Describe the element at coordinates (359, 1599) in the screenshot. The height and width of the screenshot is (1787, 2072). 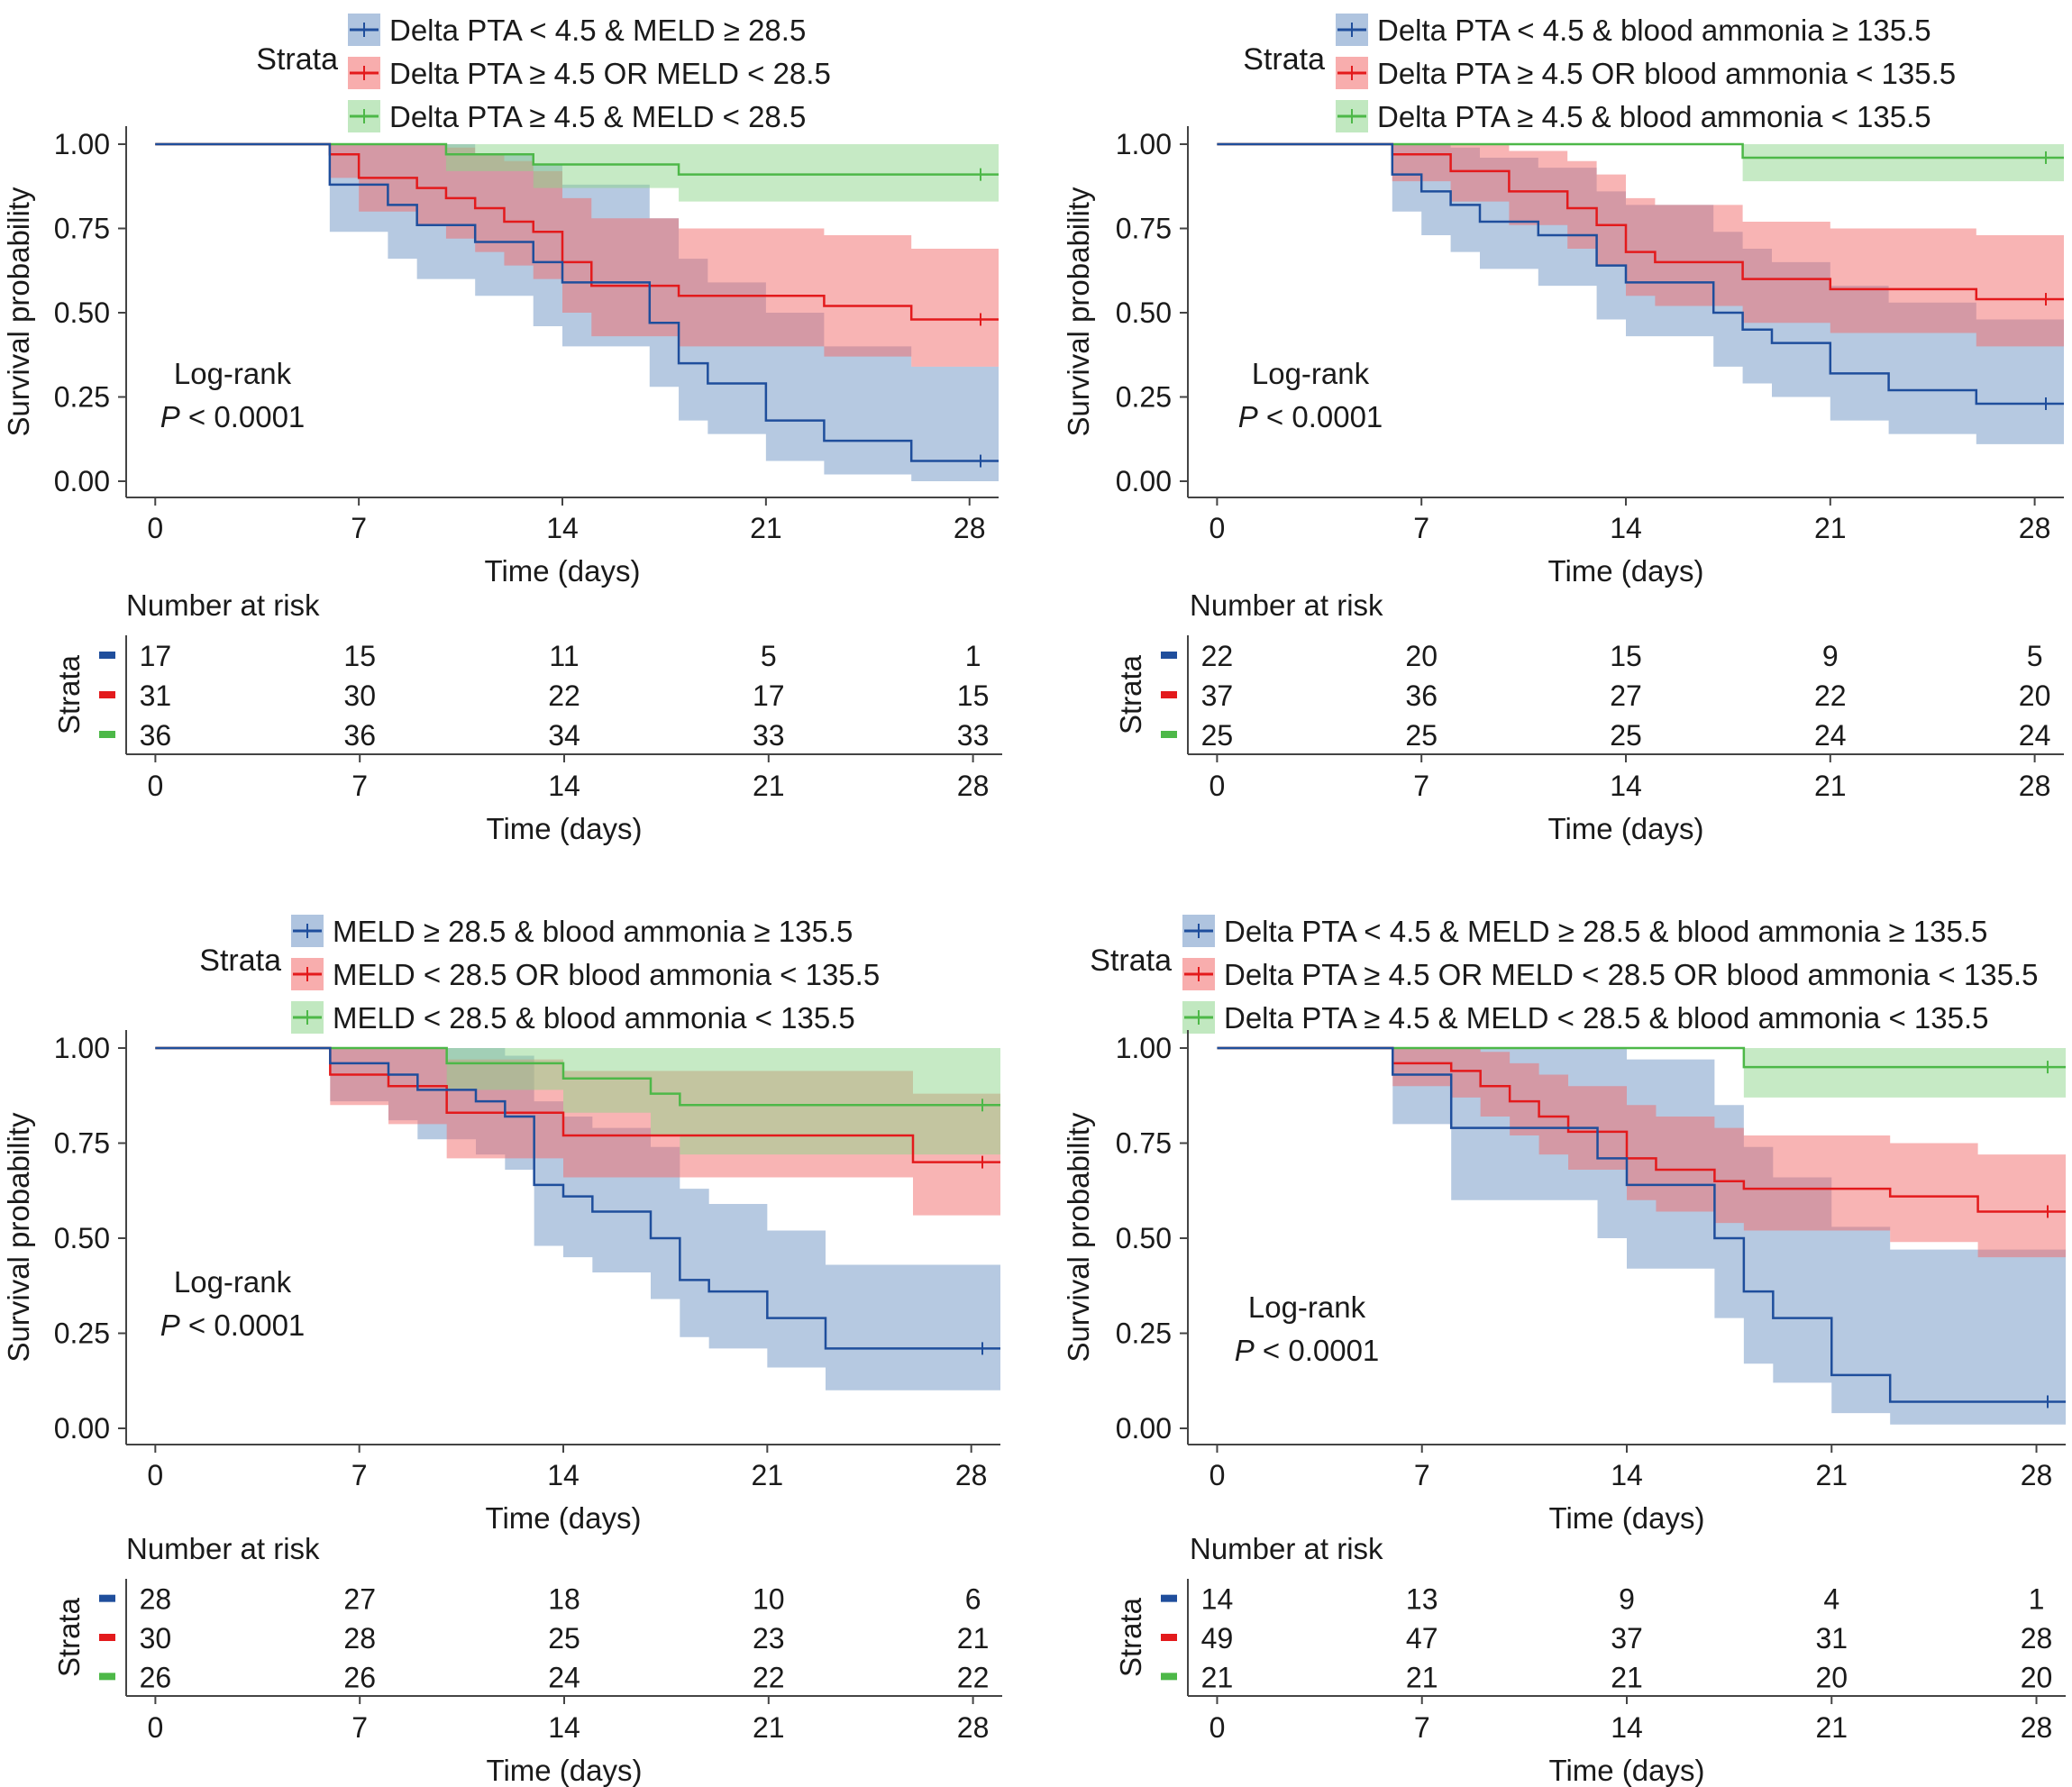
I see `risk-count: 27` at that location.